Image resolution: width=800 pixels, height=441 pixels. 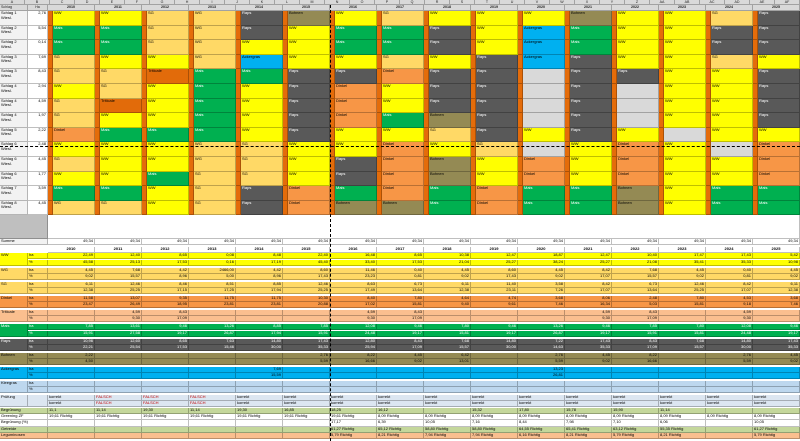 I want to click on stats-year: 2015, so click(x=306, y=250).